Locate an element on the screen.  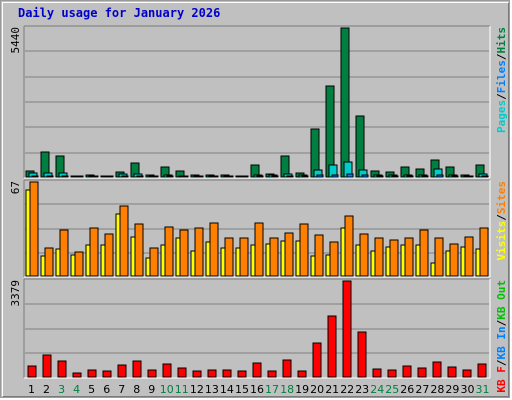
bar-sites-day-6-body is located at coordinates (109, 255).